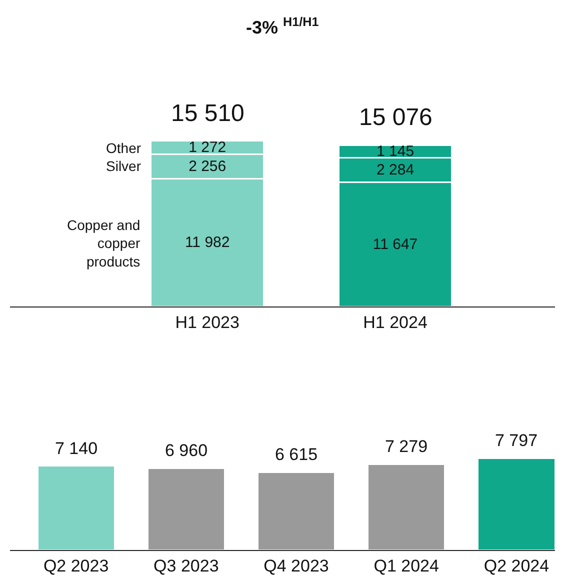  Describe the element at coordinates (395, 322) in the screenshot. I see `x-tick-label: H1 2024` at that location.